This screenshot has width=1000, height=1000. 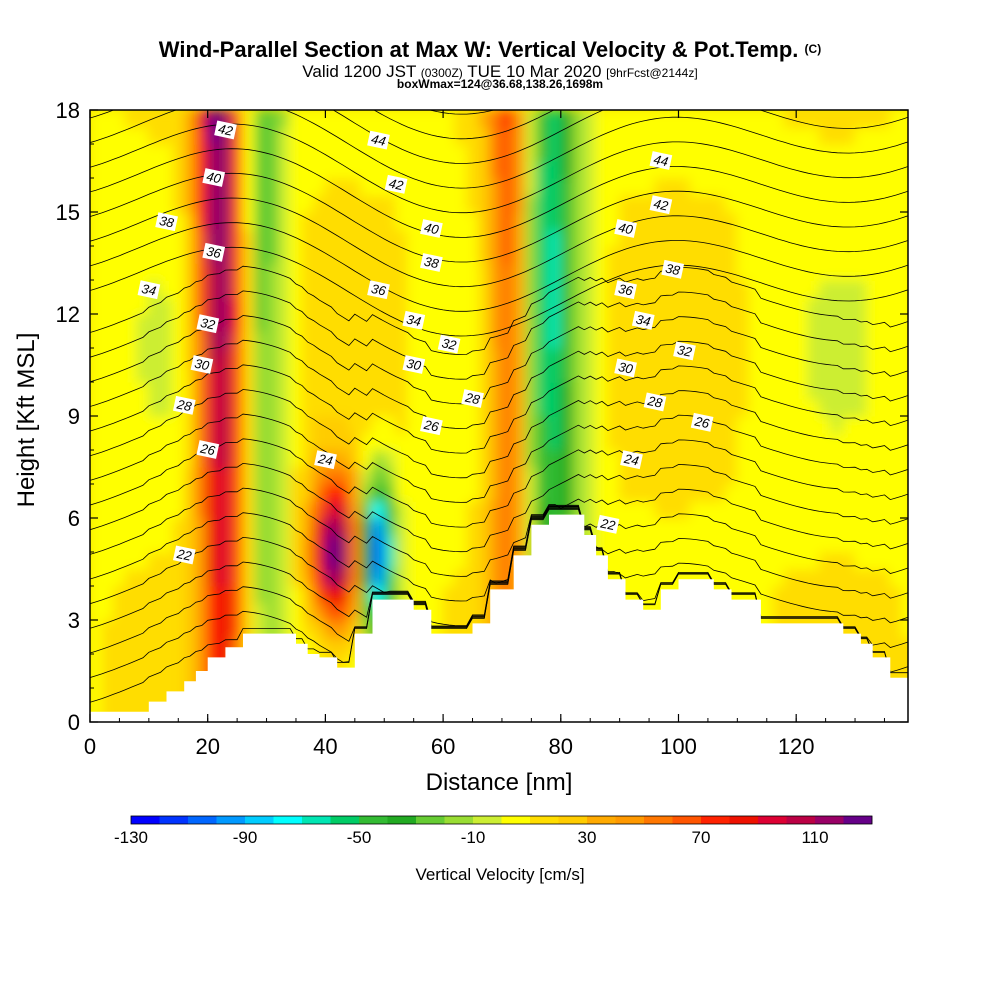 What do you see at coordinates (684, 351) in the screenshot?
I see `contour-label: 32` at bounding box center [684, 351].